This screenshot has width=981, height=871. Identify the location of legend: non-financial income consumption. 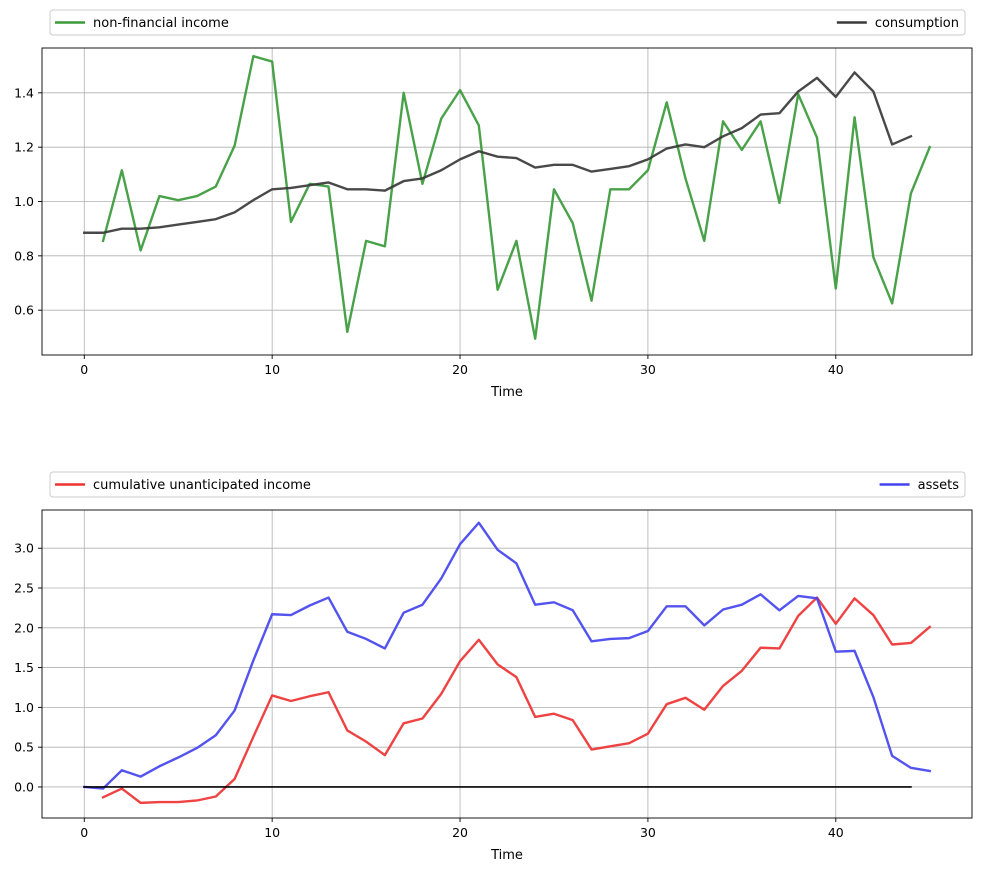
(507, 22).